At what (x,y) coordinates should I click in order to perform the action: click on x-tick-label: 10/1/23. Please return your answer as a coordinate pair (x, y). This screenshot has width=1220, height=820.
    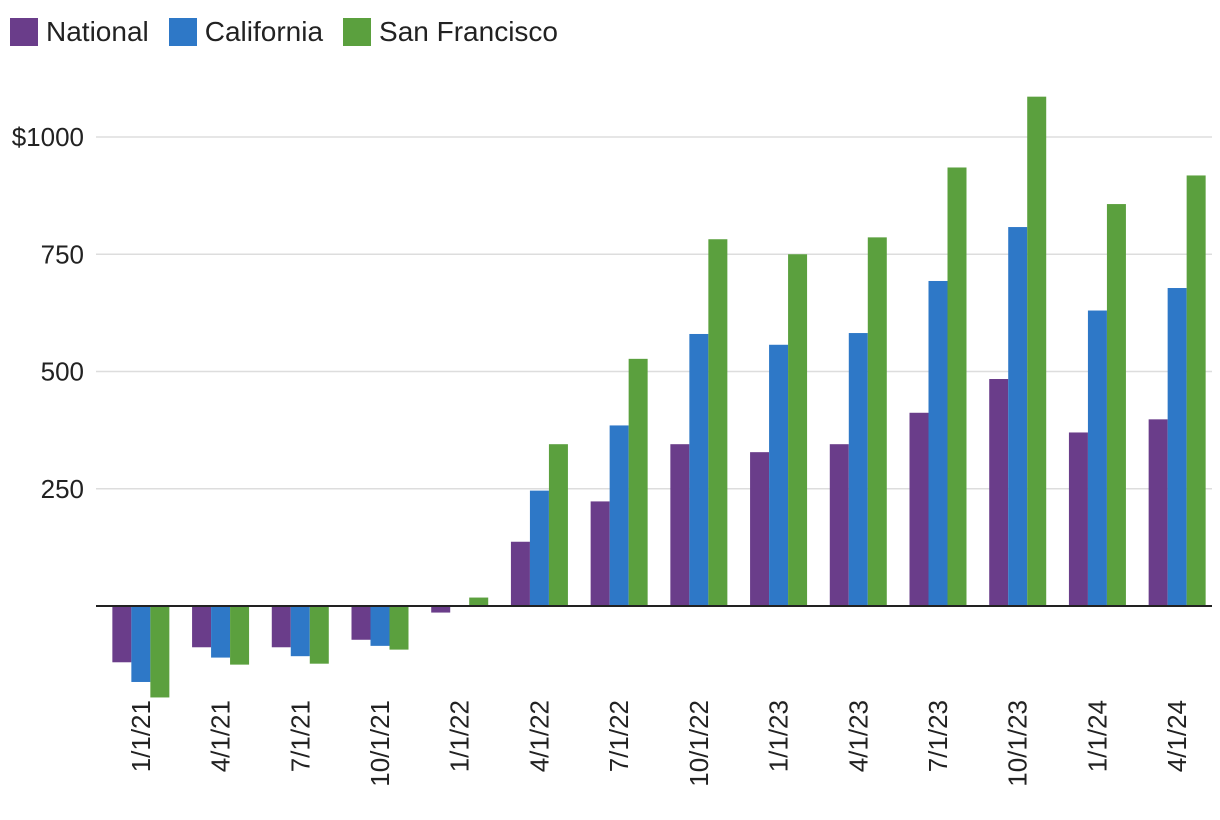
    Looking at the image, I should click on (1018, 743).